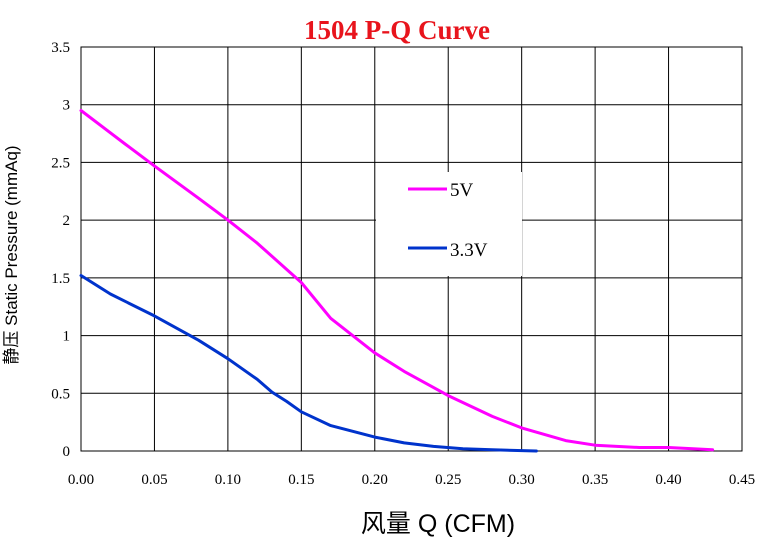 The image size is (780, 542). What do you see at coordinates (462, 190) in the screenshot?
I see `legend-label-5v: 5V` at bounding box center [462, 190].